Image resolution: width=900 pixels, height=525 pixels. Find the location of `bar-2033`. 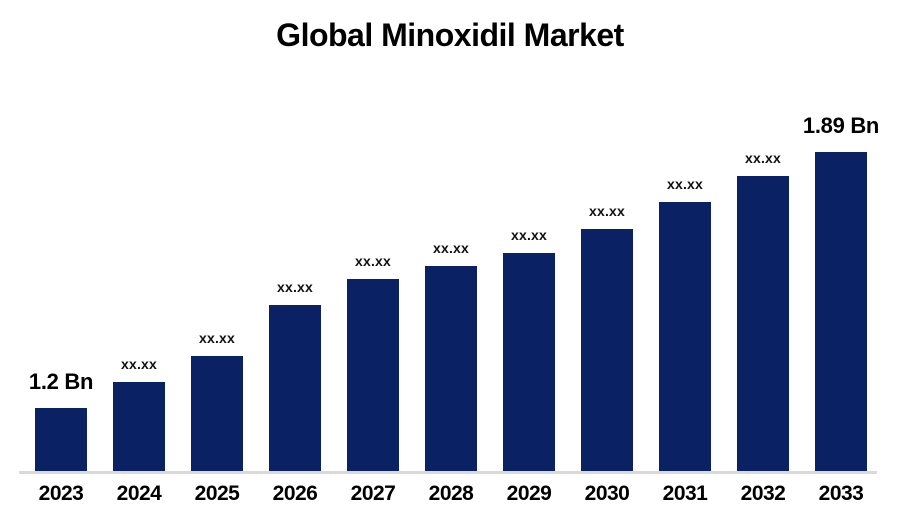

bar-2033 is located at coordinates (841, 312).